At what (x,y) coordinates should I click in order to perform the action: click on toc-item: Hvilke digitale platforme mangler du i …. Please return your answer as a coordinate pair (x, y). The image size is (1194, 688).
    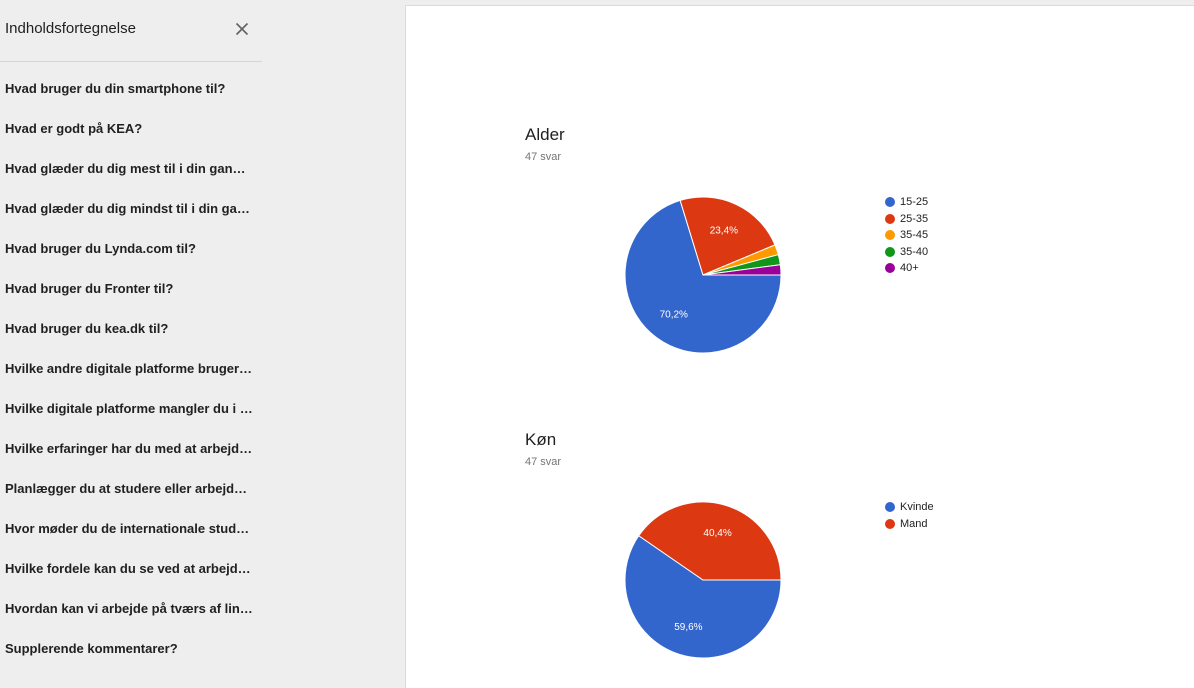
    Looking at the image, I should click on (129, 408).